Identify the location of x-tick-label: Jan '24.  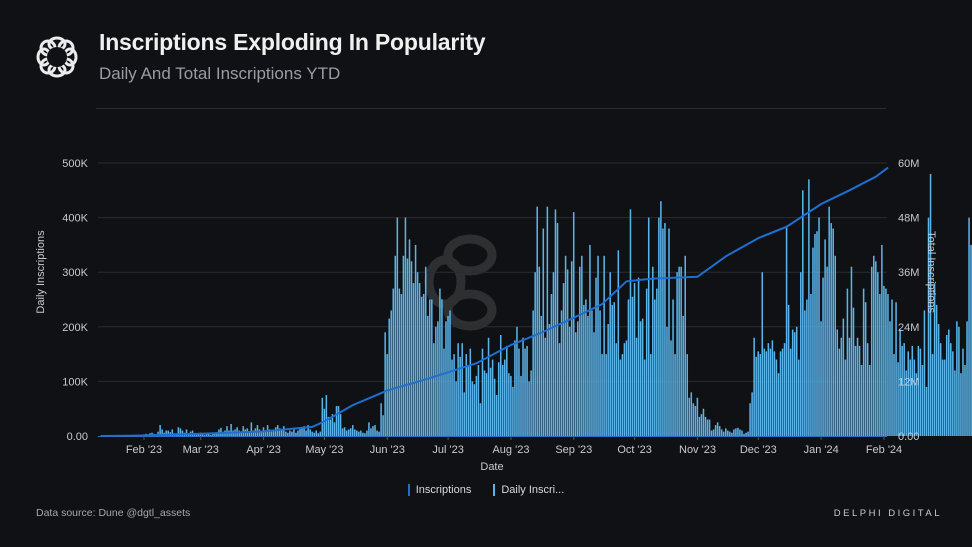
(821, 450).